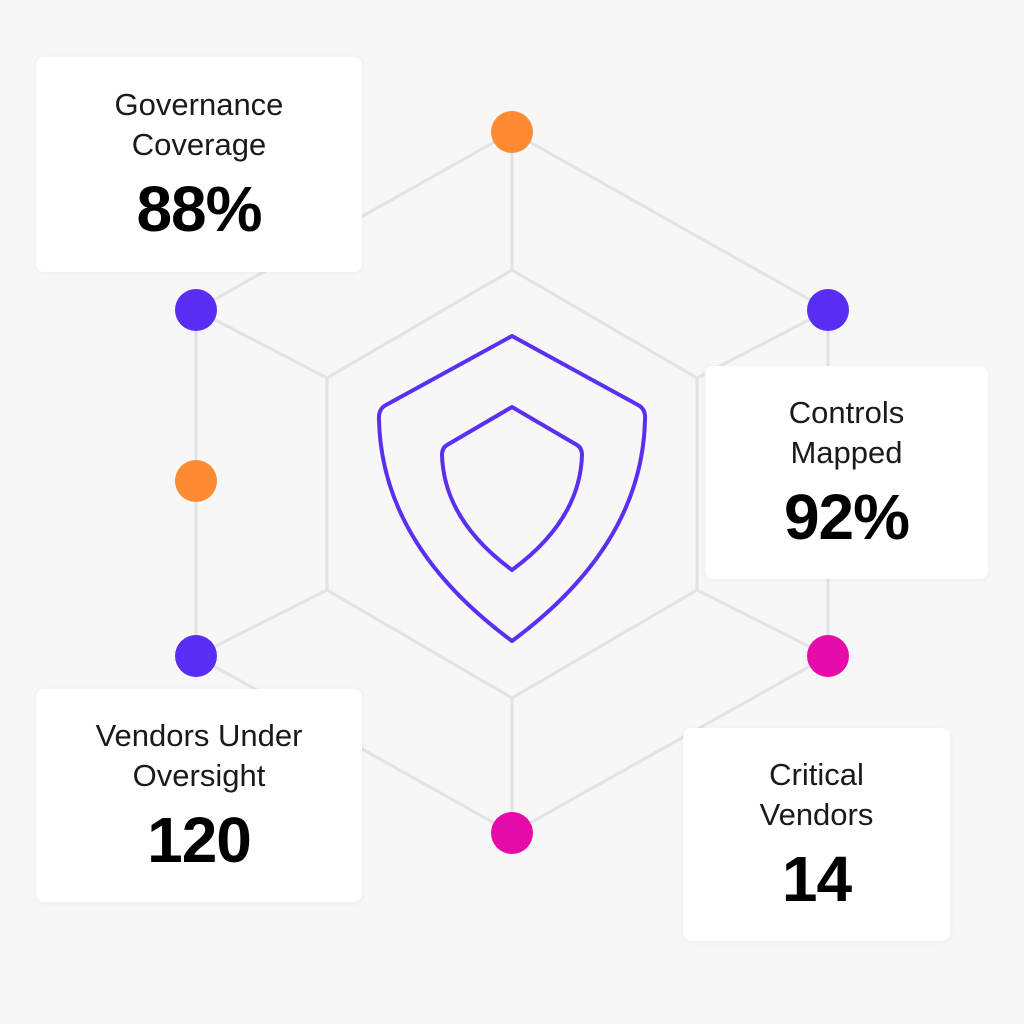 The height and width of the screenshot is (1024, 1024). I want to click on node-top-orange, so click(512, 132).